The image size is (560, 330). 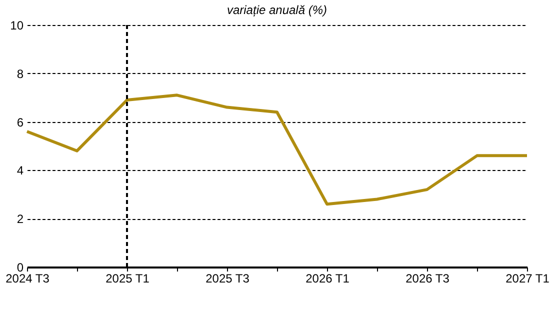 I want to click on y-tick-label: 2, so click(x=20, y=219).